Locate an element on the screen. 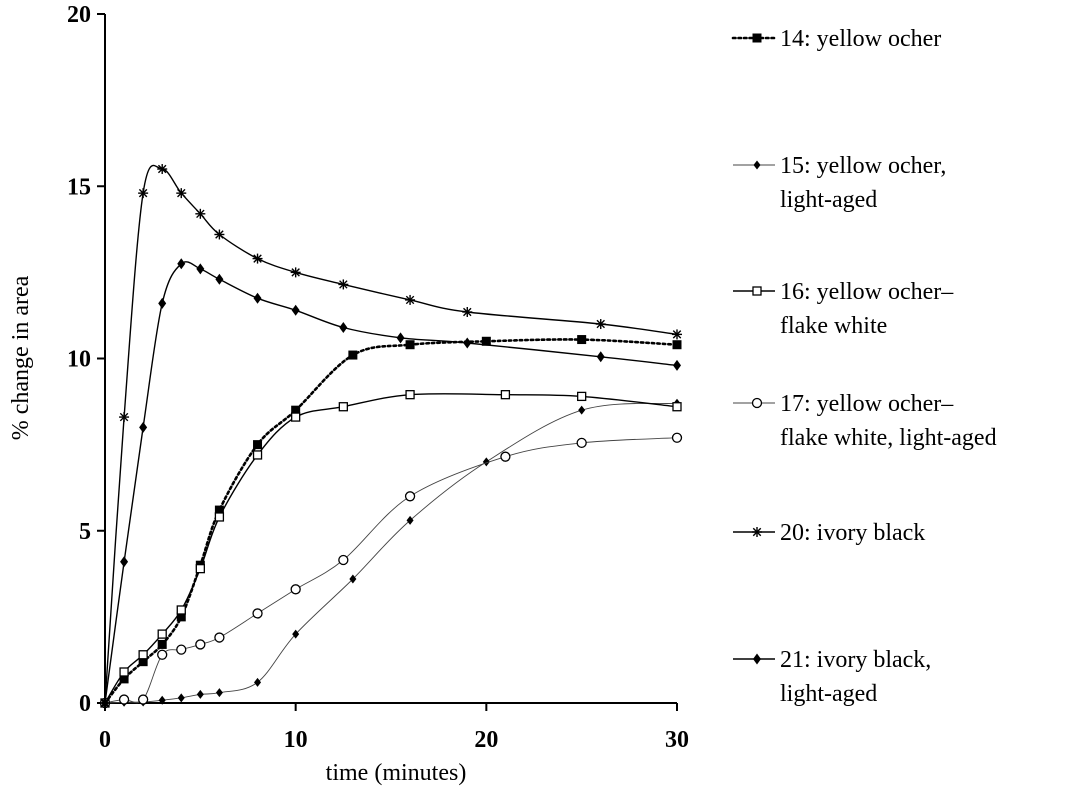 The width and height of the screenshot is (1074, 787). legend-item: 16: yellow ocher– flake white is located at coordinates (843, 309).